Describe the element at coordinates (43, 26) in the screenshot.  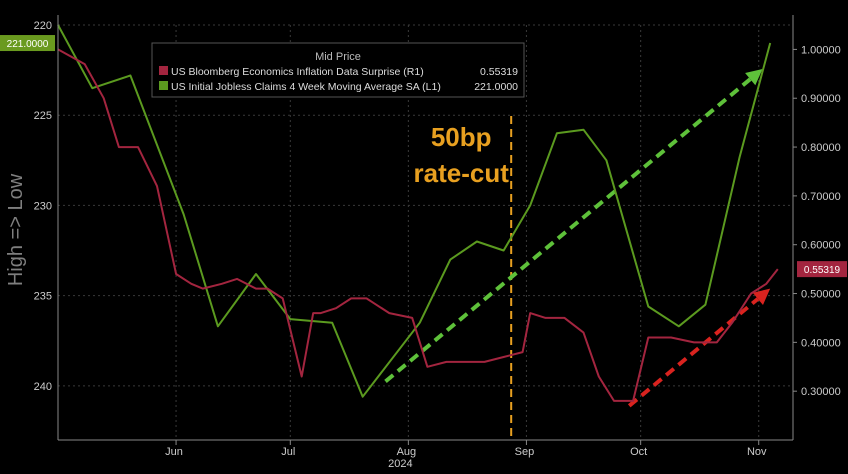
I see `left-tick-label: 220` at that location.